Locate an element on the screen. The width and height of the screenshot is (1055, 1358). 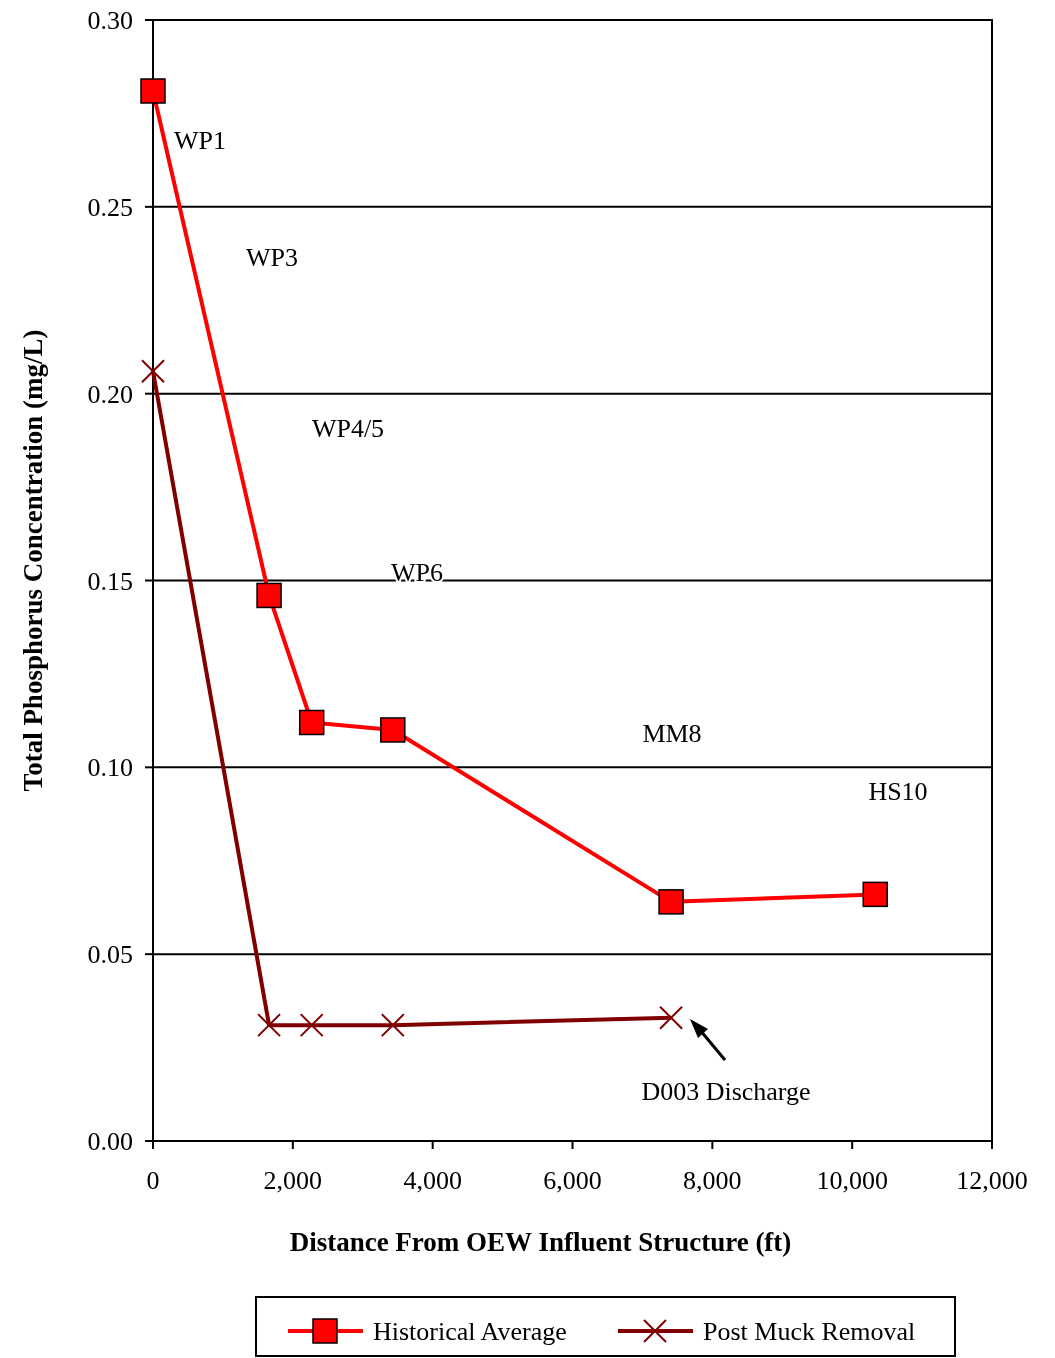
y-tick-label: 0.20 is located at coordinates (110, 394).